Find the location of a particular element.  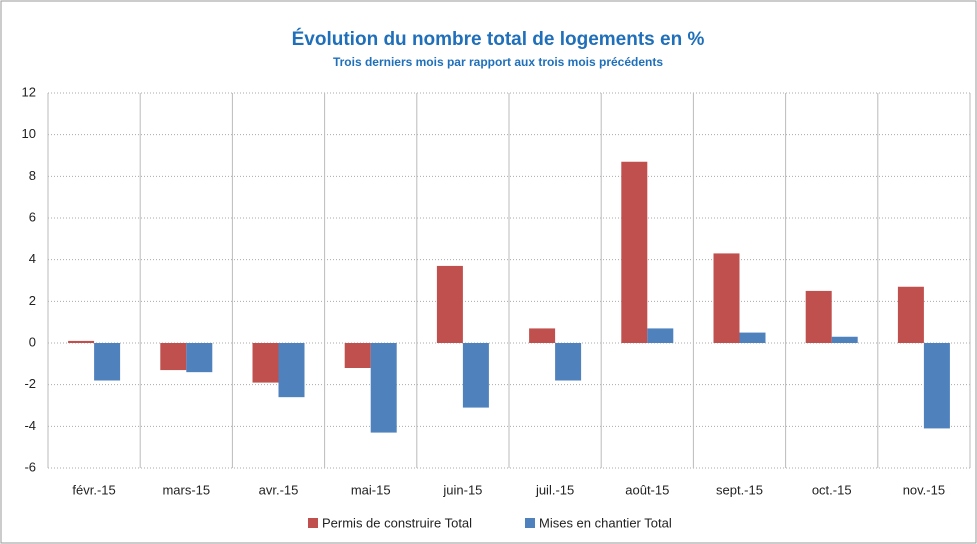

x-tick-label: févr.-15 is located at coordinates (93, 489).